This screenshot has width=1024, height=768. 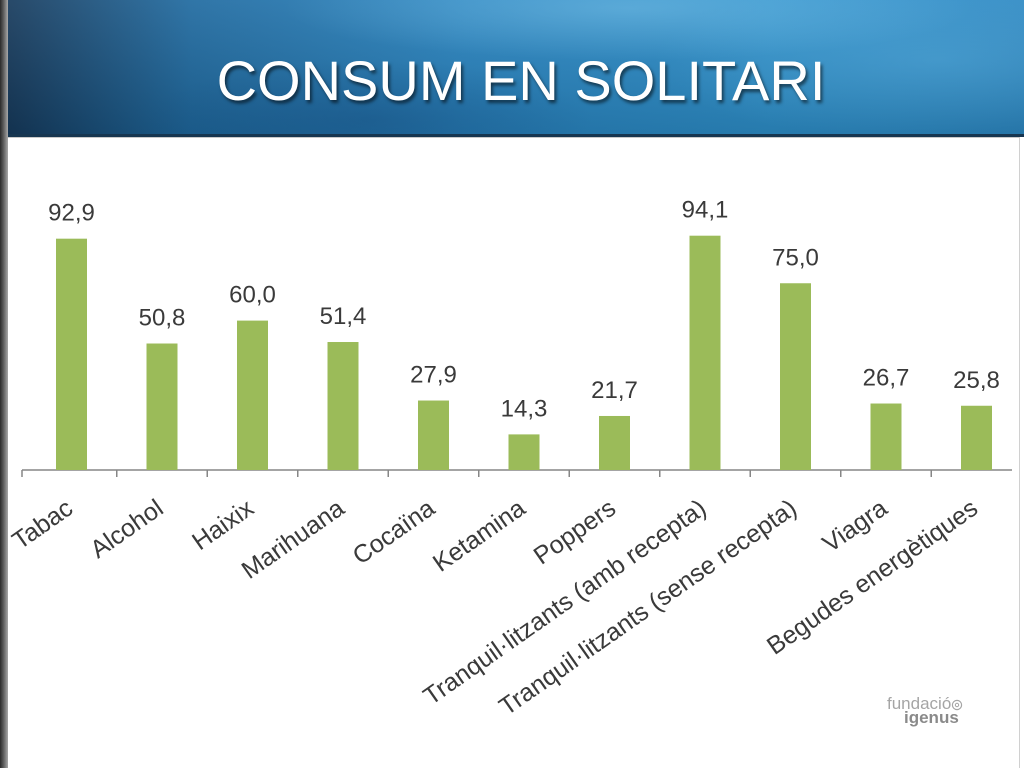 I want to click on bar-tranquil-litzants-sense-recepta, so click(x=795, y=376).